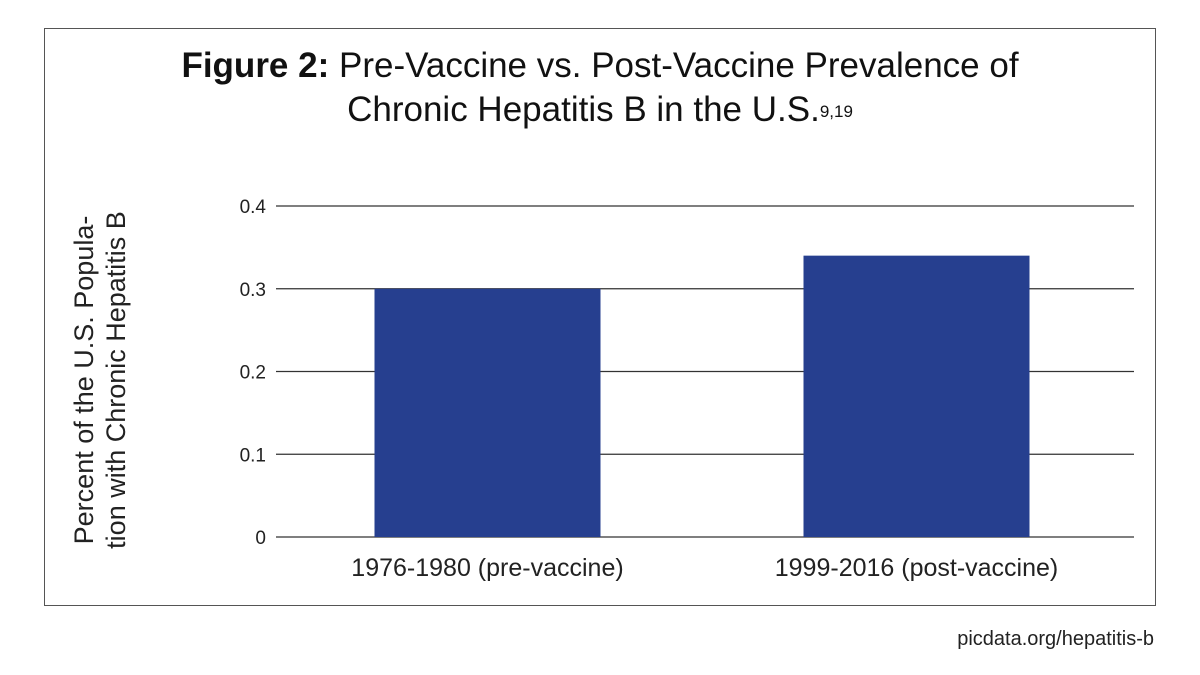 The image size is (1200, 675). Describe the element at coordinates (255, 65) in the screenshot. I see `figure-label: Figure 2:` at that location.